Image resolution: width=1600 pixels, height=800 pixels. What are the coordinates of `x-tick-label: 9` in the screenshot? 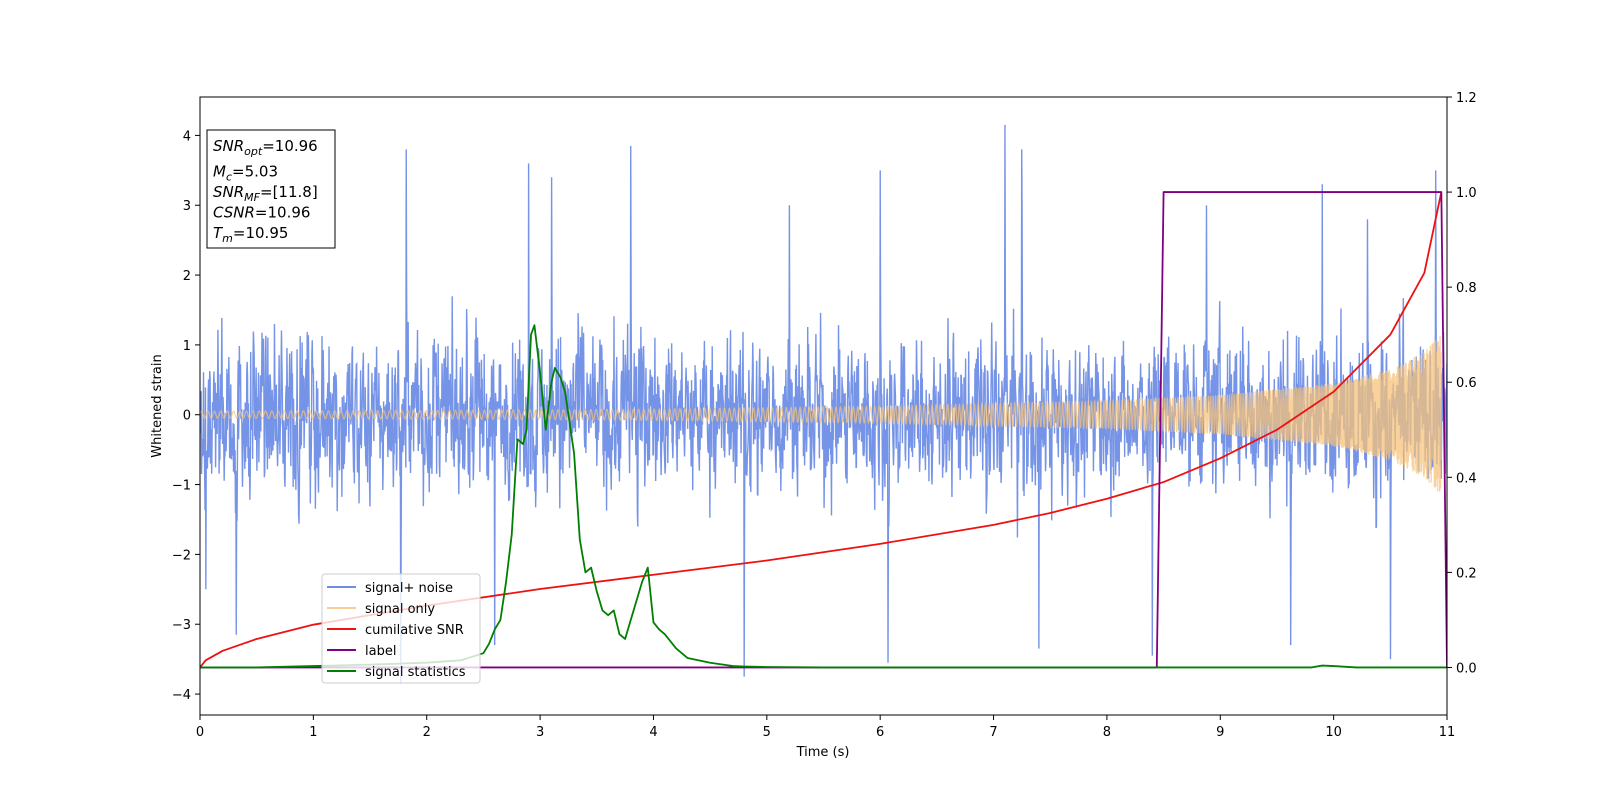 It's located at (1220, 732).